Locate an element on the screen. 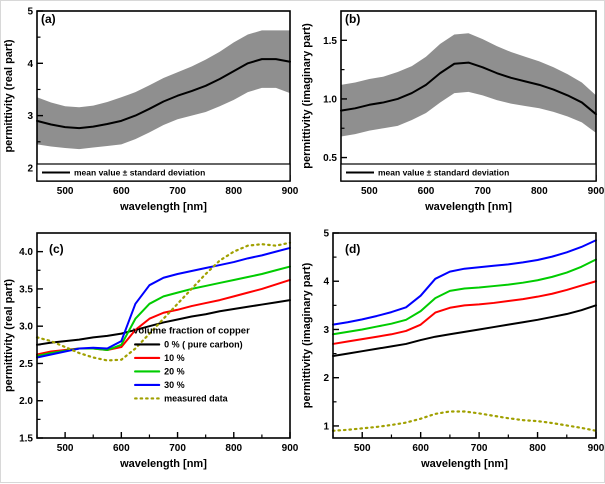  y-tick-label: 2.0 is located at coordinates (26, 401).